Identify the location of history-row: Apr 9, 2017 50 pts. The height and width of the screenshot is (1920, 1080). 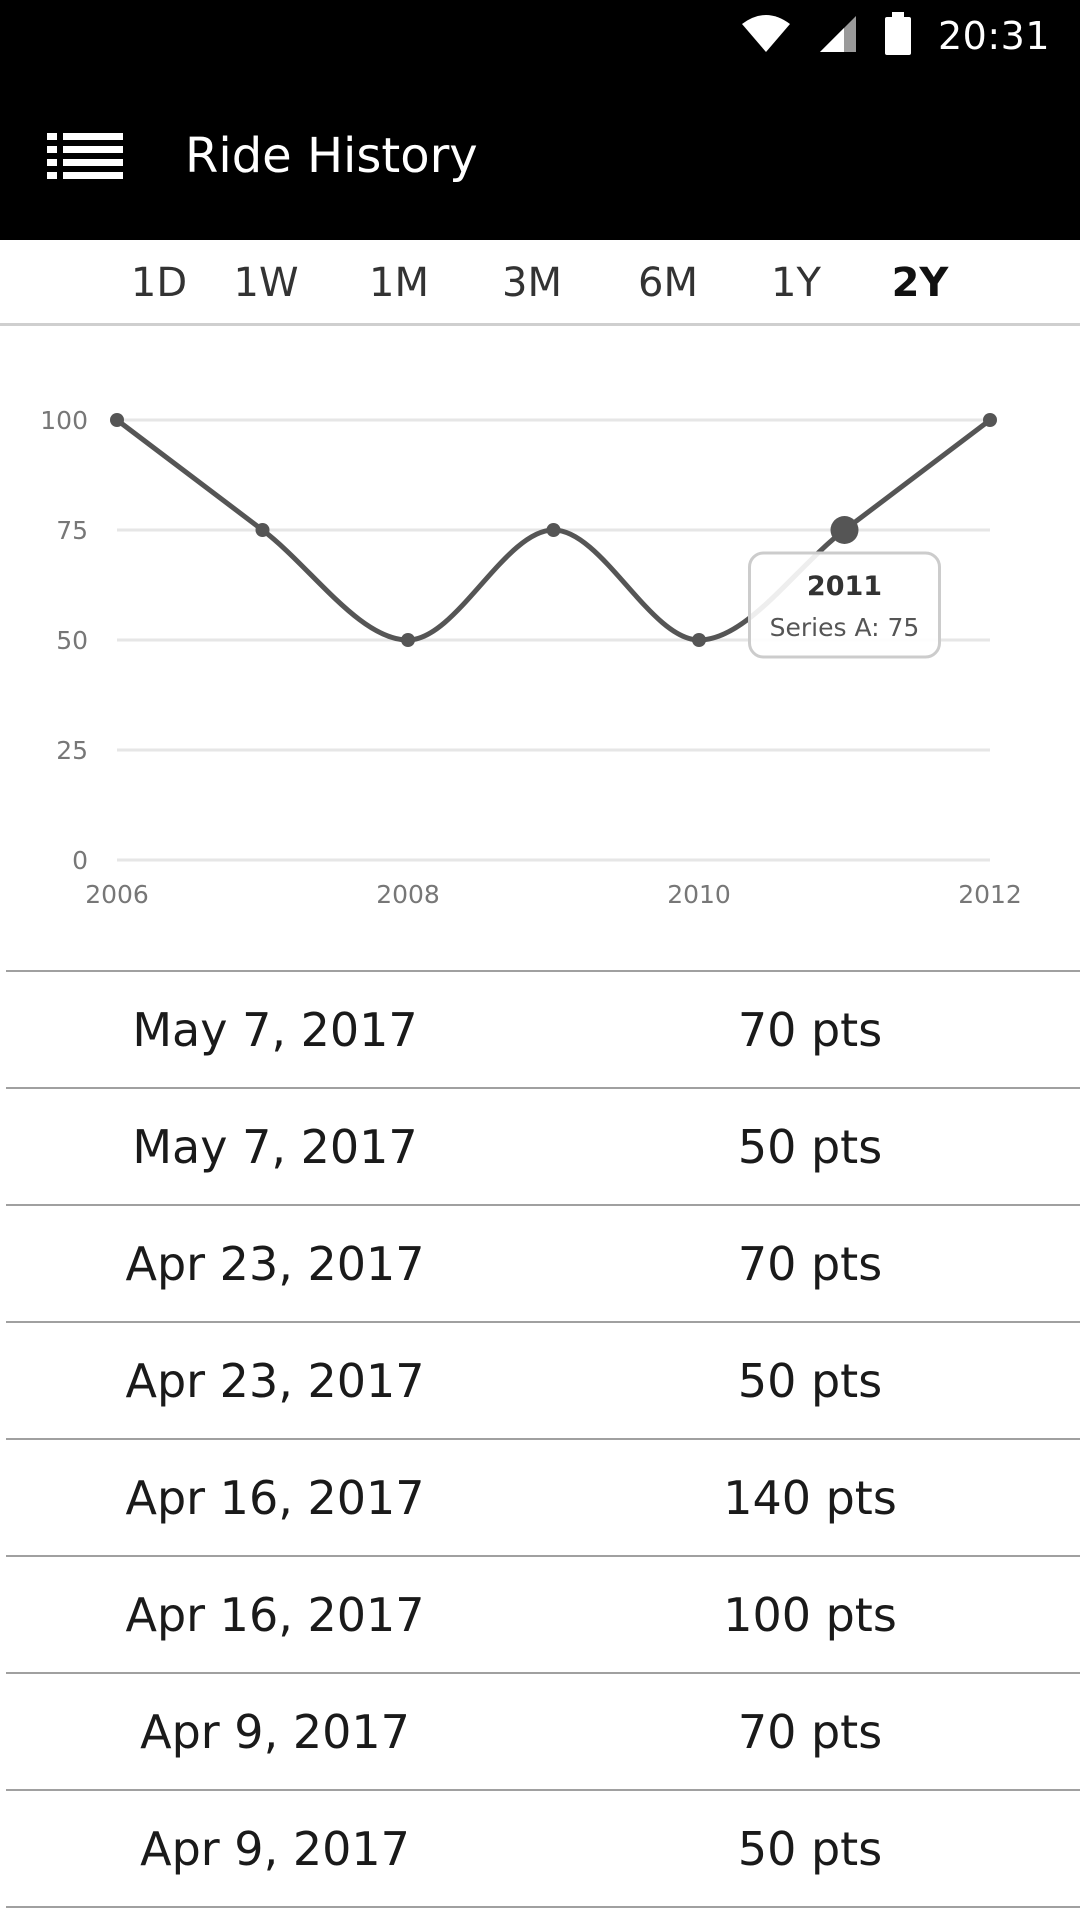
(543, 1849).